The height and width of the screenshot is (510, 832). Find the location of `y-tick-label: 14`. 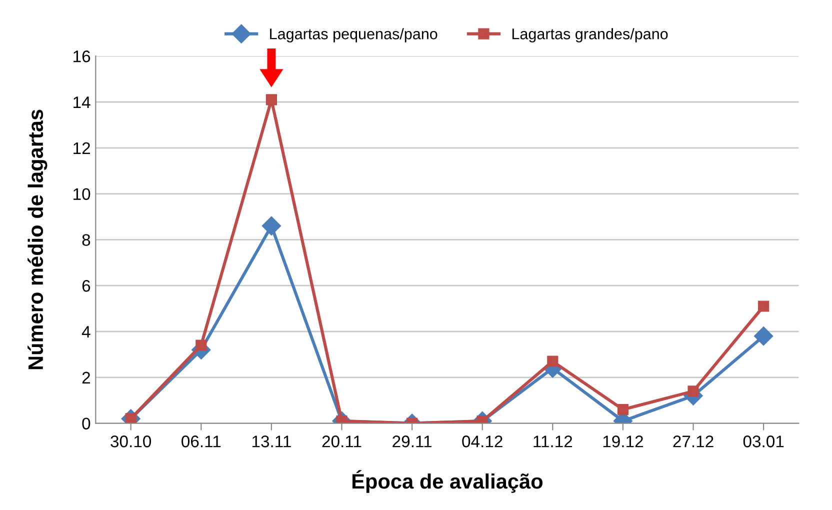

y-tick-label: 14 is located at coordinates (82, 102).